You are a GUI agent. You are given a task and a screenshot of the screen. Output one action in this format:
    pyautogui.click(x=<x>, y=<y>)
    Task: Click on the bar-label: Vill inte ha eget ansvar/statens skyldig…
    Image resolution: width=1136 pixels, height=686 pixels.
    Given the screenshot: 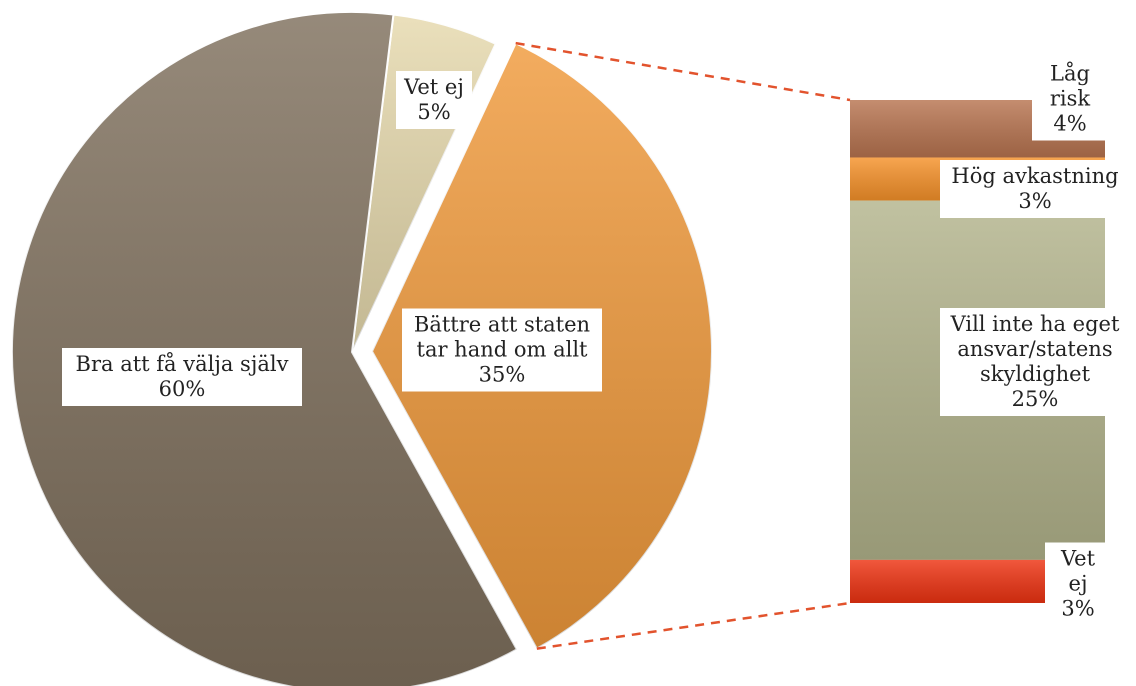 What is the action you would take?
    pyautogui.click(x=1035, y=362)
    